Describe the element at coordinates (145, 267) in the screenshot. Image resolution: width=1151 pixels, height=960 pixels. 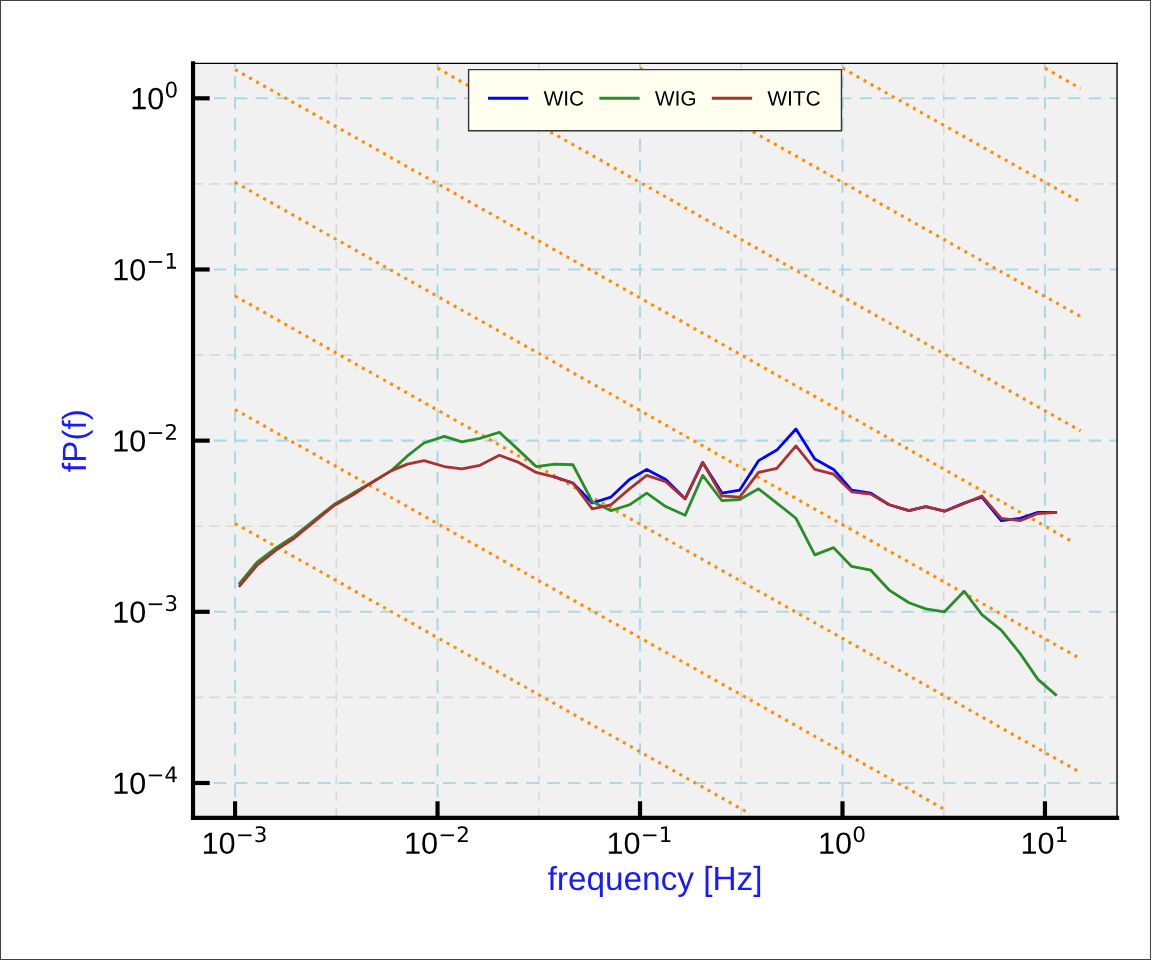
I see `y-tick-label: 10$^{−1}$` at that location.